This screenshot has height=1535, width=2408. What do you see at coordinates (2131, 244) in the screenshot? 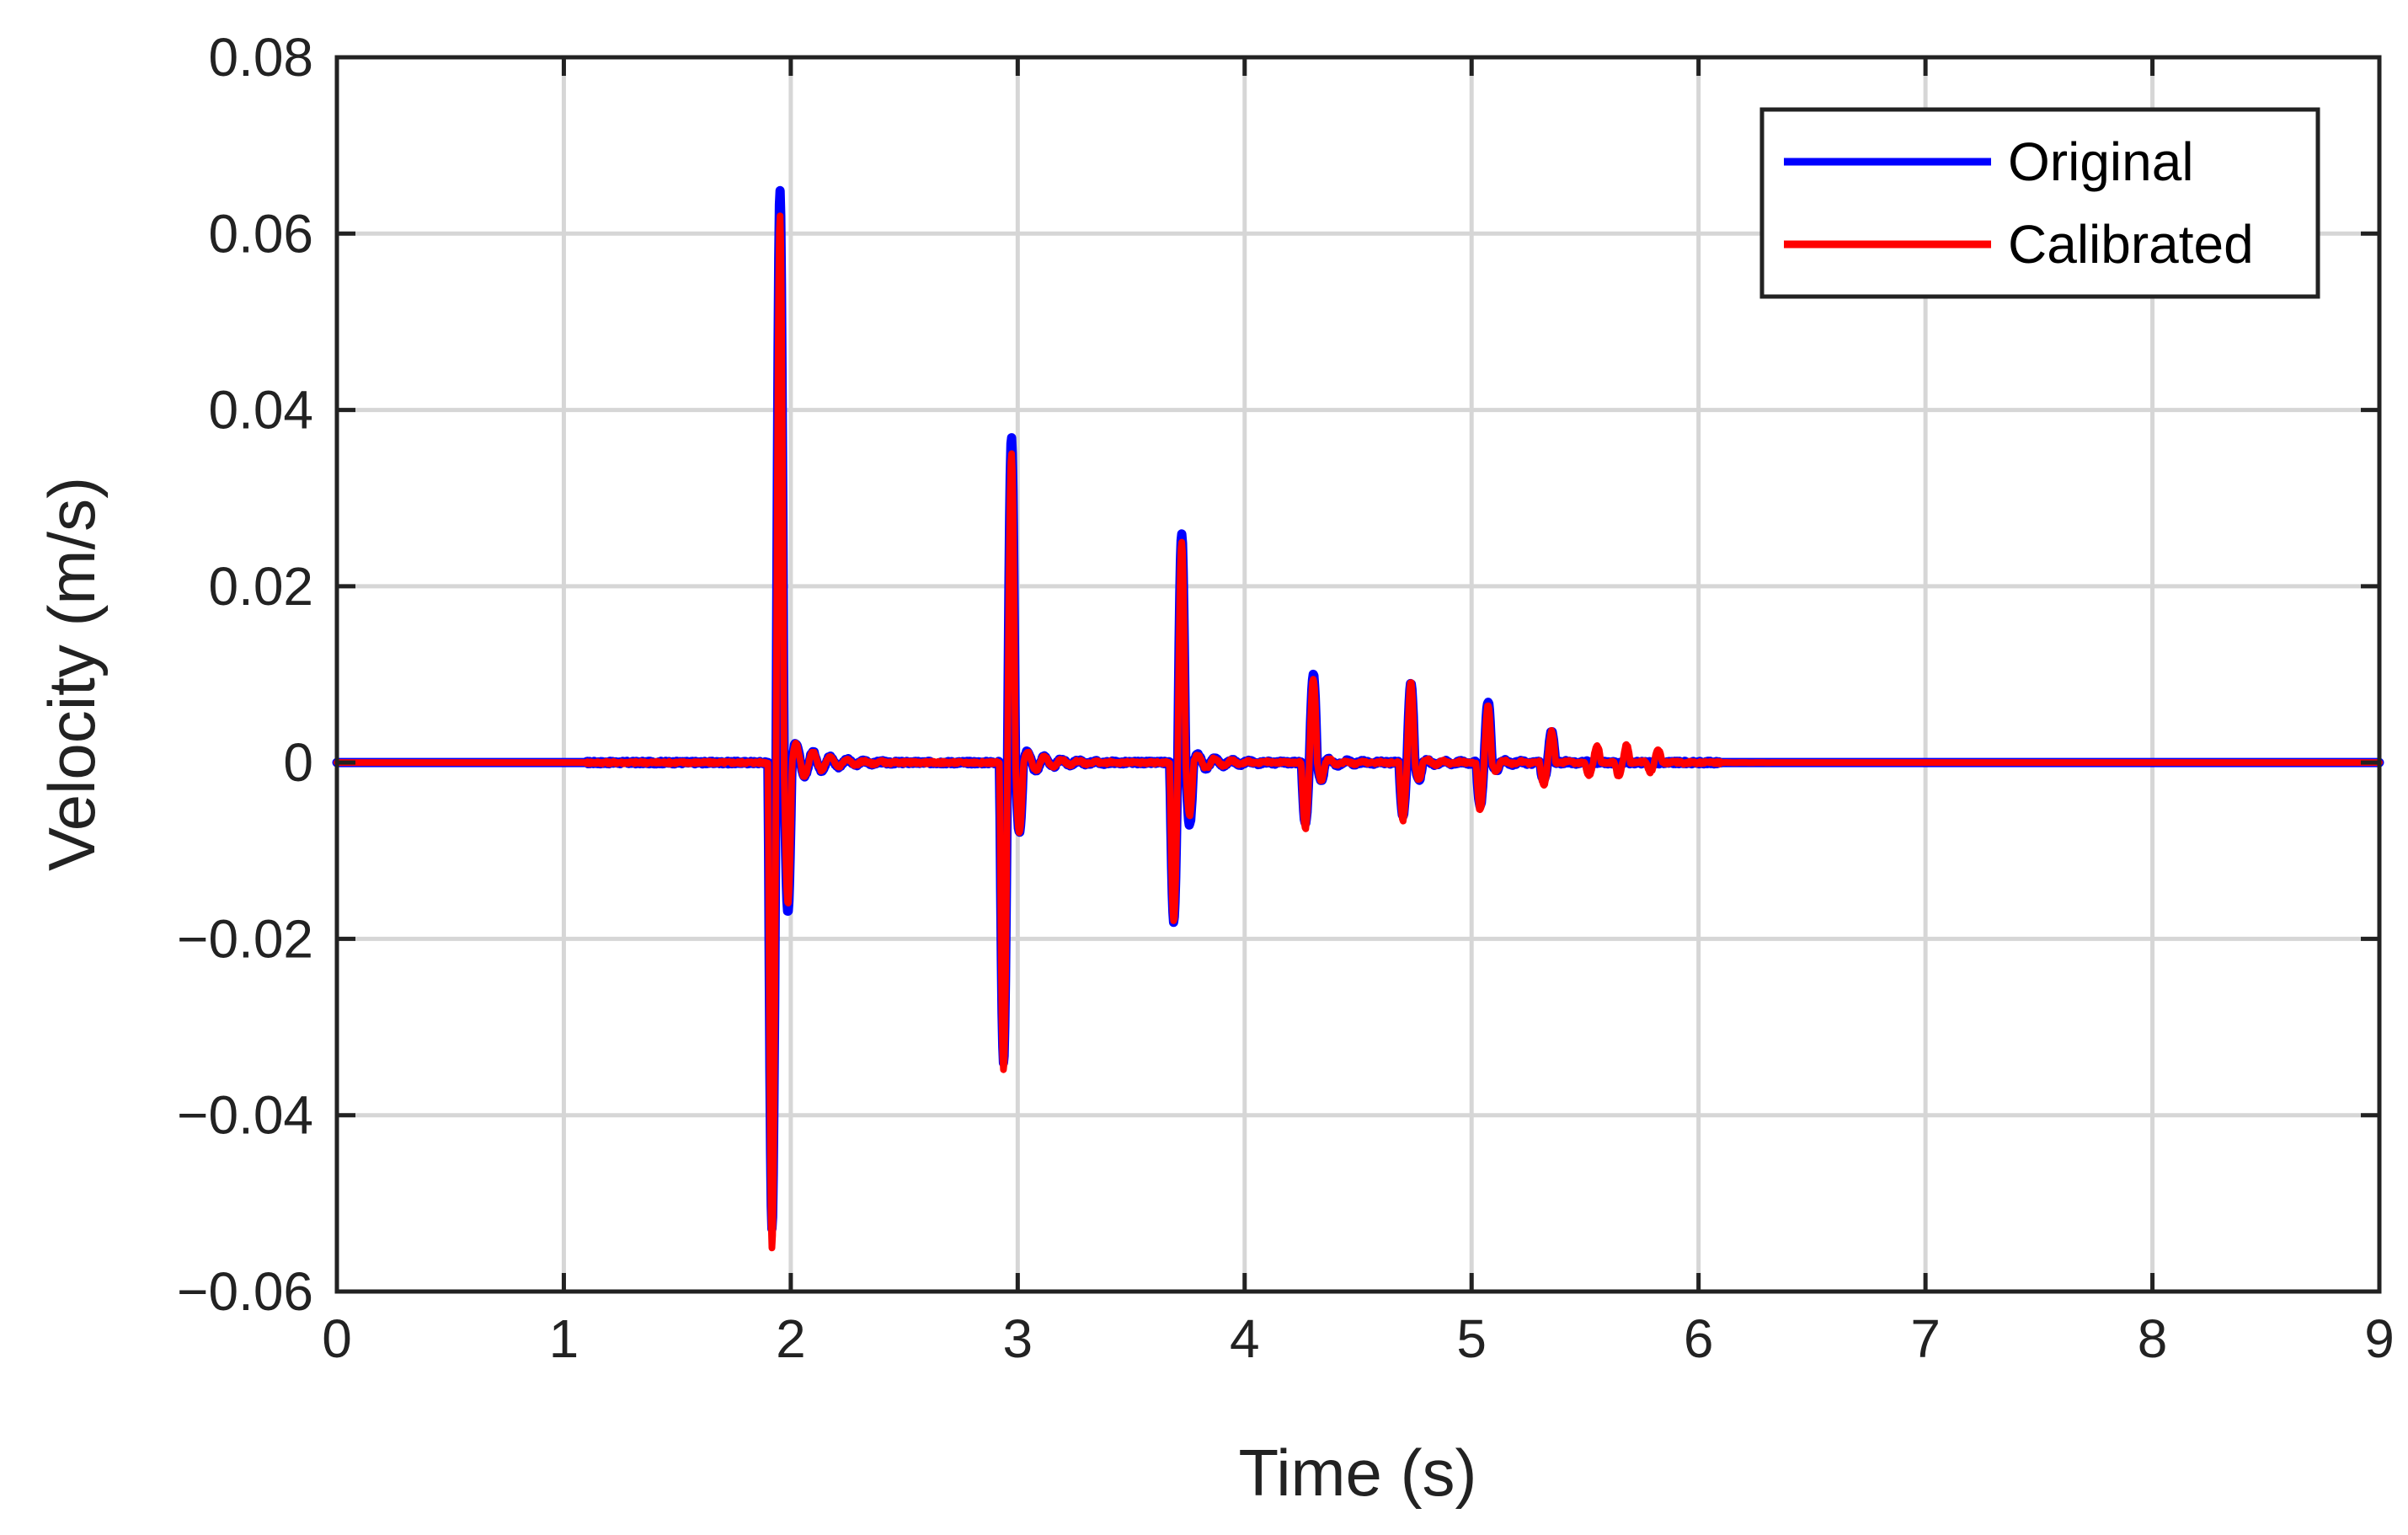
I see `legend-label-calibrated: Calibrated` at bounding box center [2131, 244].